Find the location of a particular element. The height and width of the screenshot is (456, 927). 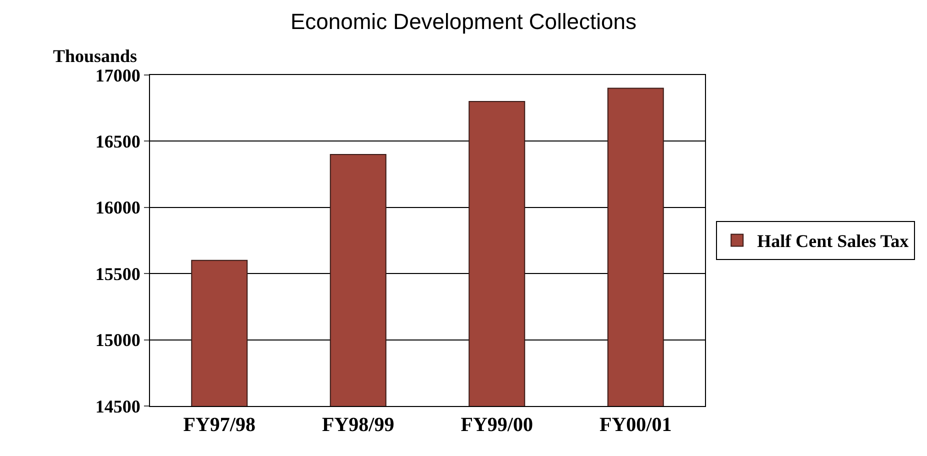

y-tick-label: 16000 is located at coordinates (117, 208).